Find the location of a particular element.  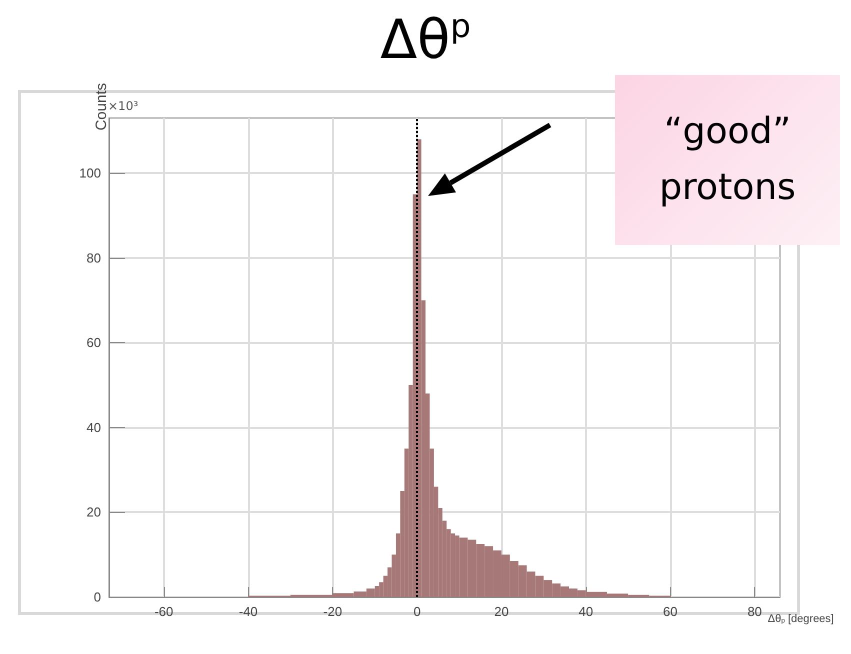

y-tick-label: 20 is located at coordinates (93, 512).